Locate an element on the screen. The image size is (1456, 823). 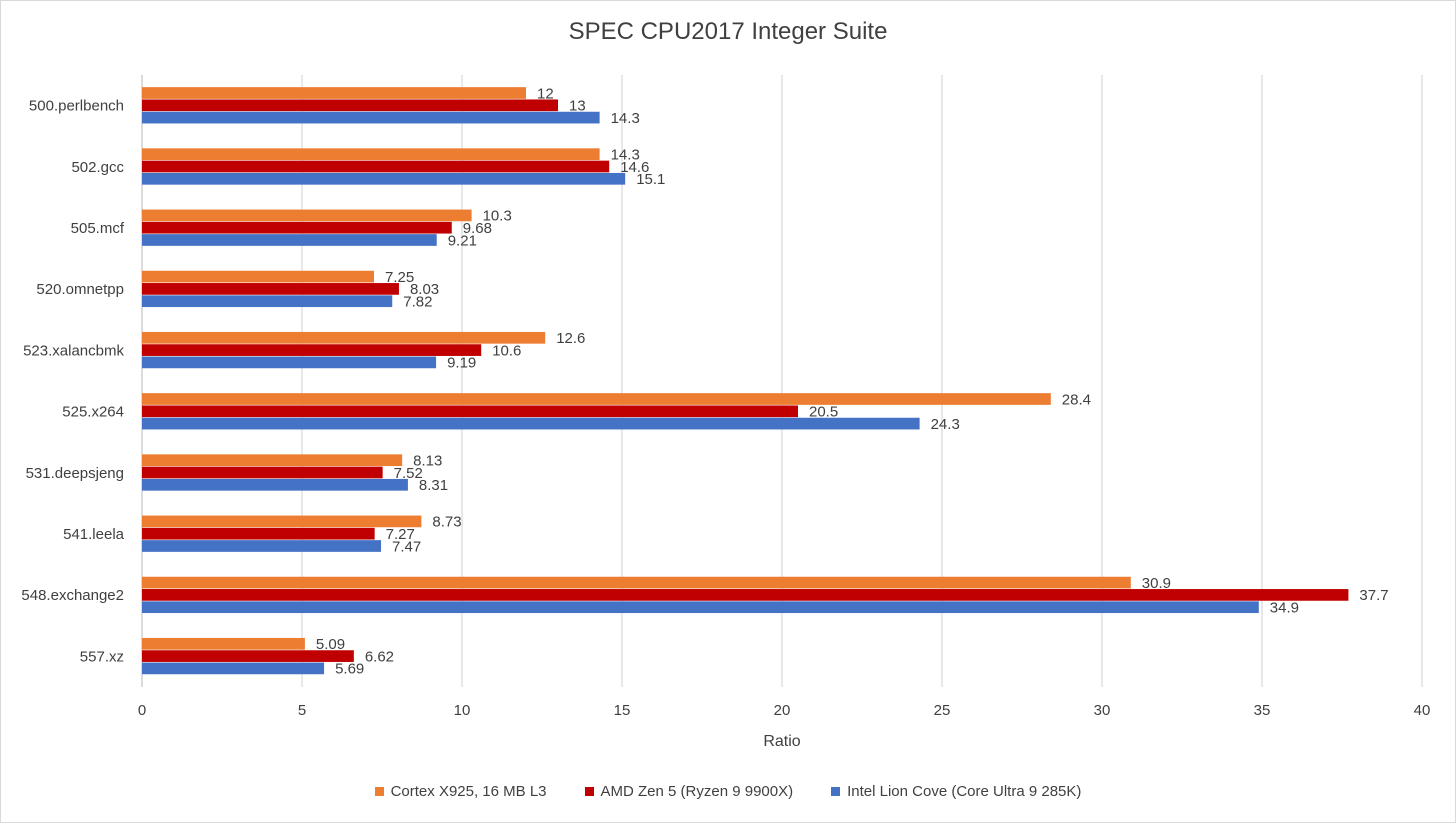
x-axis-title: Ratio is located at coordinates (781, 741).